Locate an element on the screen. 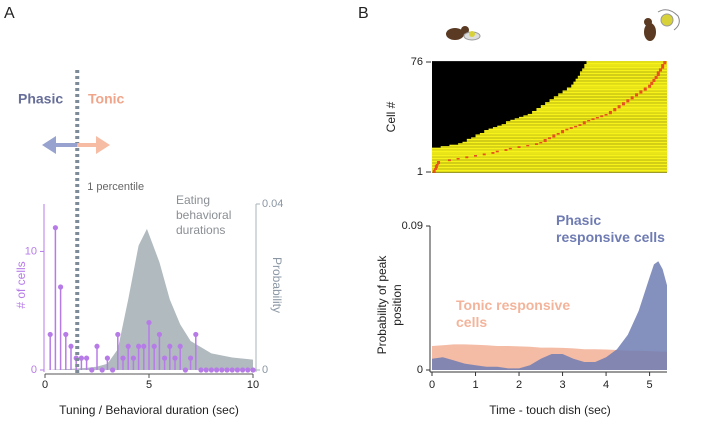  y2-axis-label: Probability is located at coordinates (277, 285).